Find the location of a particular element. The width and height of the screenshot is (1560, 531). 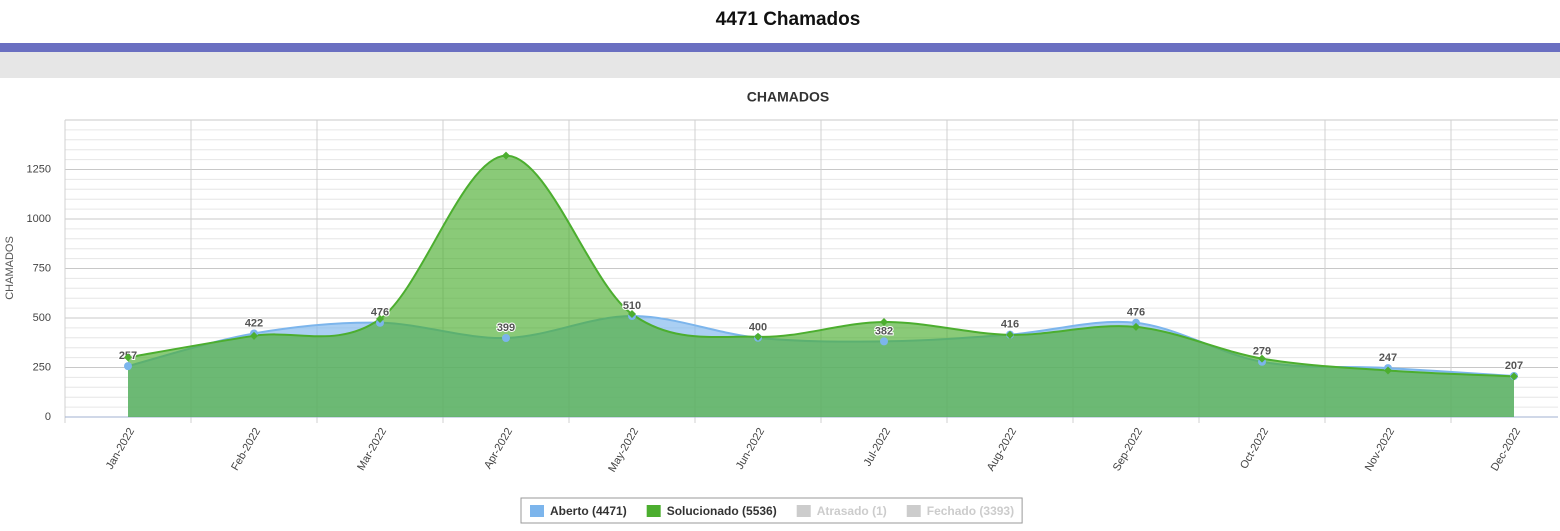

y-tick-label: 1000 is located at coordinates (39, 219).